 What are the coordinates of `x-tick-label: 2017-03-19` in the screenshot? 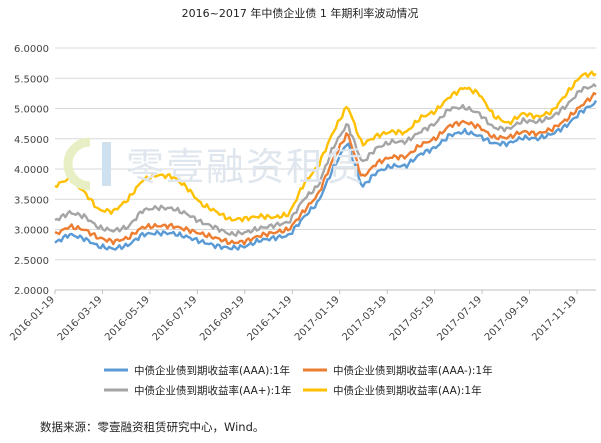 It's located at (364, 318).